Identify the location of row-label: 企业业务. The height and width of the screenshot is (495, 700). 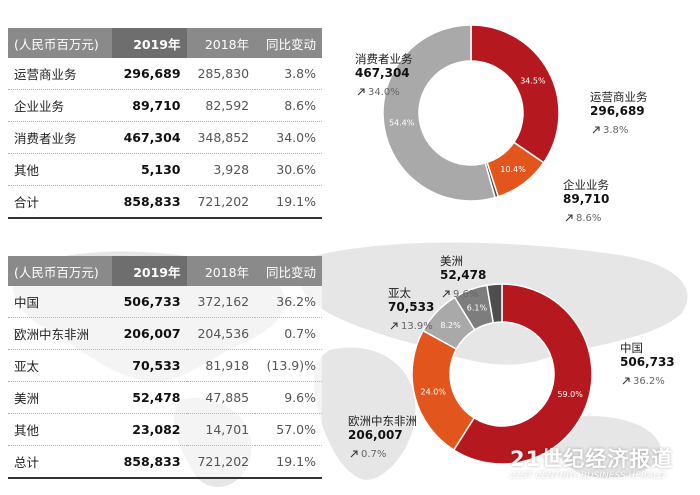
(60, 105).